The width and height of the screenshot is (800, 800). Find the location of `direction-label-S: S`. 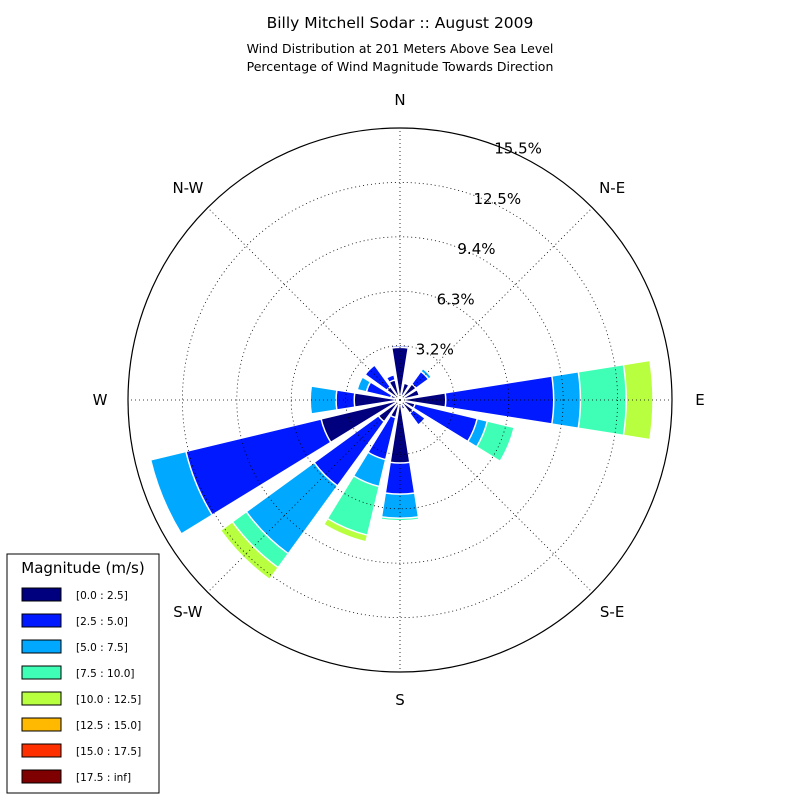

direction-label-S: S is located at coordinates (400, 700).